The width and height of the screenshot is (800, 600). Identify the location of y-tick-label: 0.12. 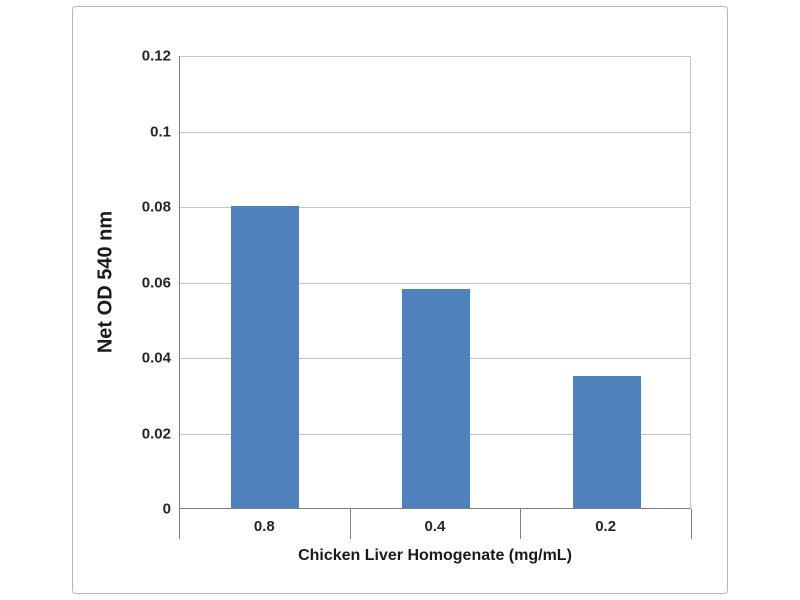
(156, 56).